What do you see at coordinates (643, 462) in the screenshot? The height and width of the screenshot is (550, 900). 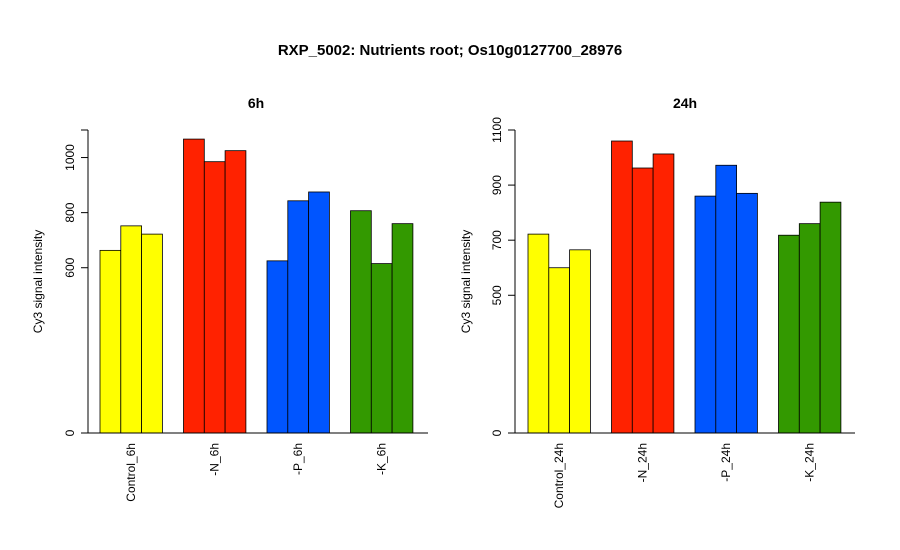 I see `x-tick-label: -N_24h` at bounding box center [643, 462].